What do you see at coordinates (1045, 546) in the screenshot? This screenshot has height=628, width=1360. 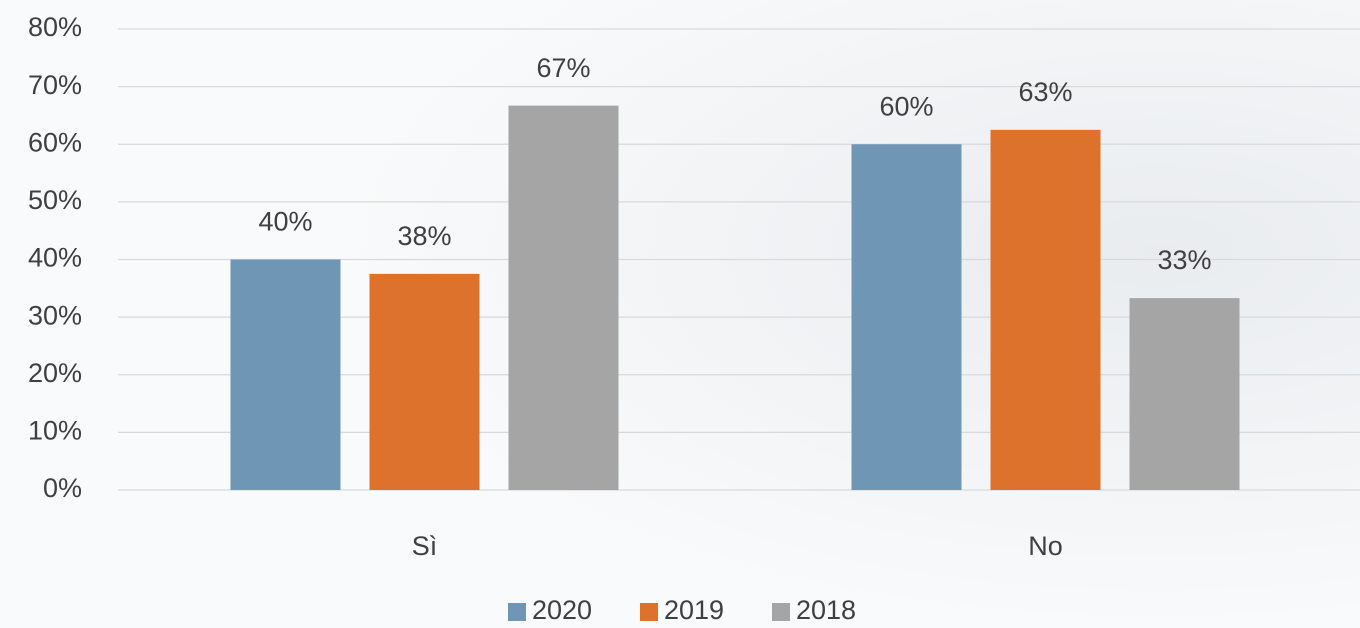 I see `x-tick-label: No` at bounding box center [1045, 546].